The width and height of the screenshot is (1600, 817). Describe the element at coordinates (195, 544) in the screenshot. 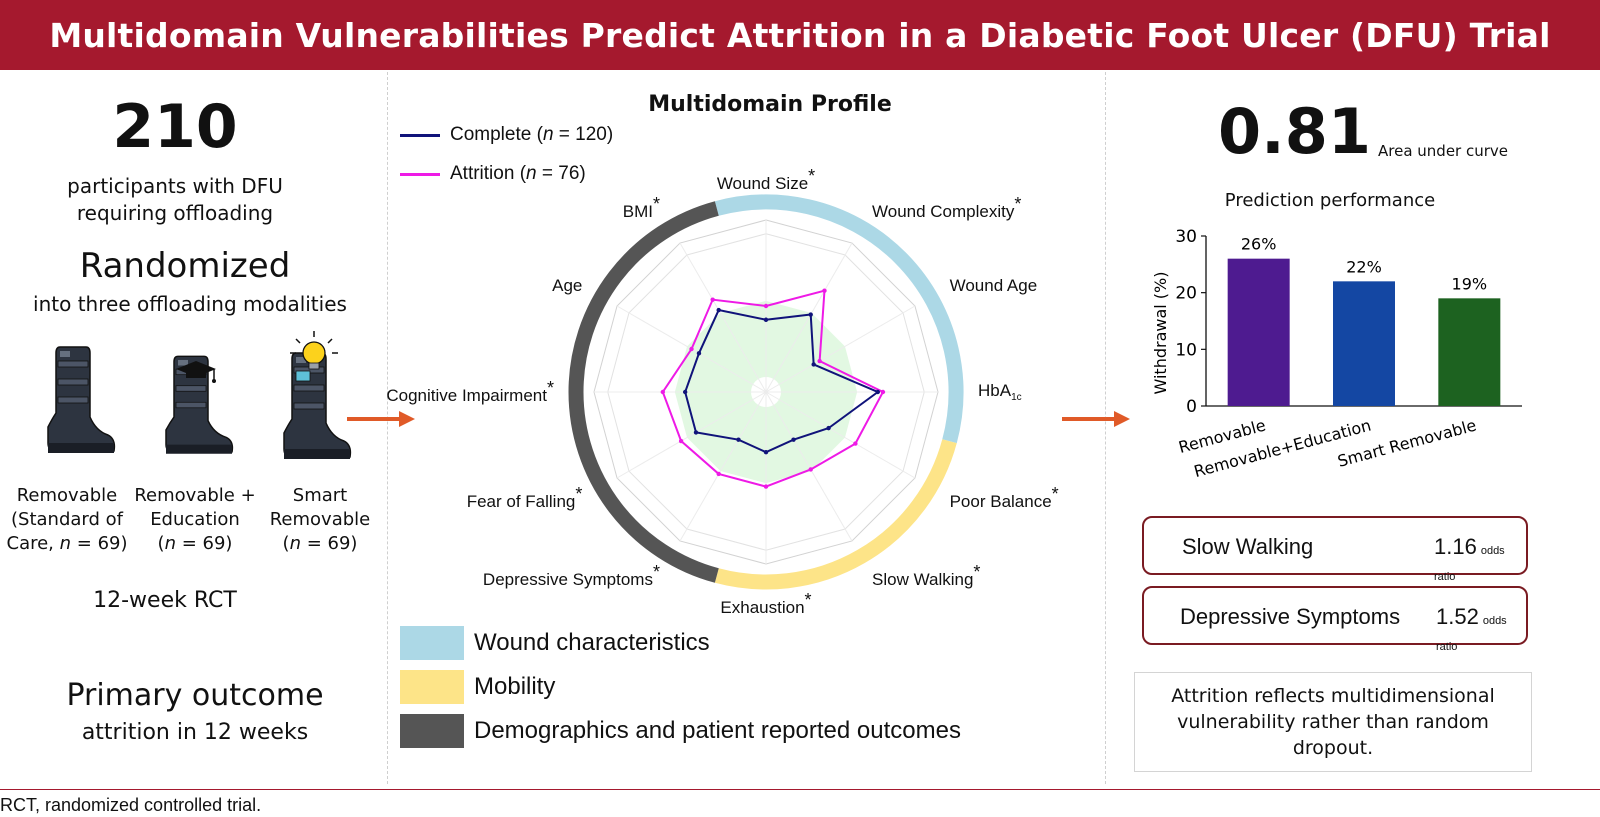

I see `arm-line: (n = 69)` at that location.